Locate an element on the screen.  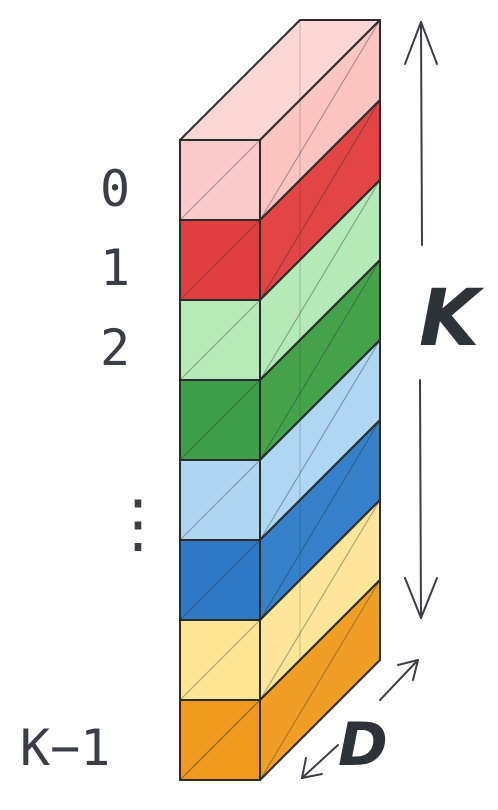
row-label-2: 2 is located at coordinates (115, 348).